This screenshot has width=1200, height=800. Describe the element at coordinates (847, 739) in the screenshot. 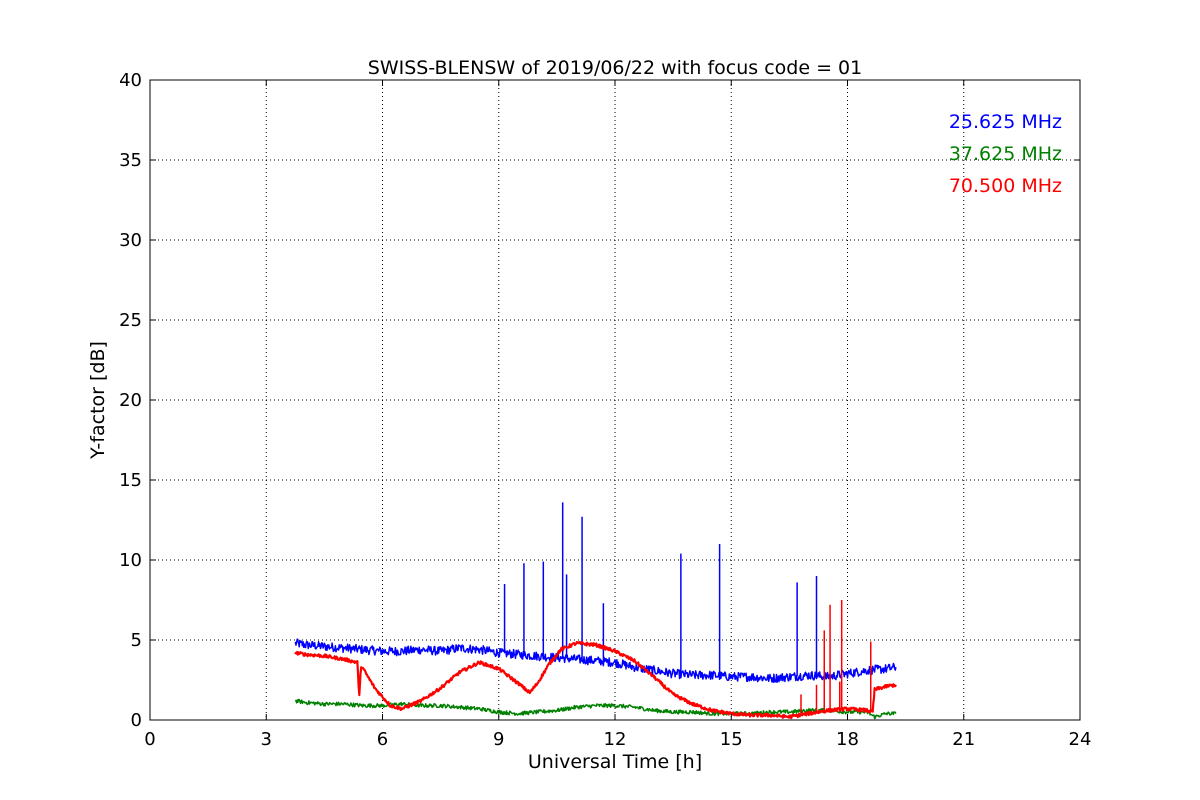

I see `x-tick-label: 18` at that location.